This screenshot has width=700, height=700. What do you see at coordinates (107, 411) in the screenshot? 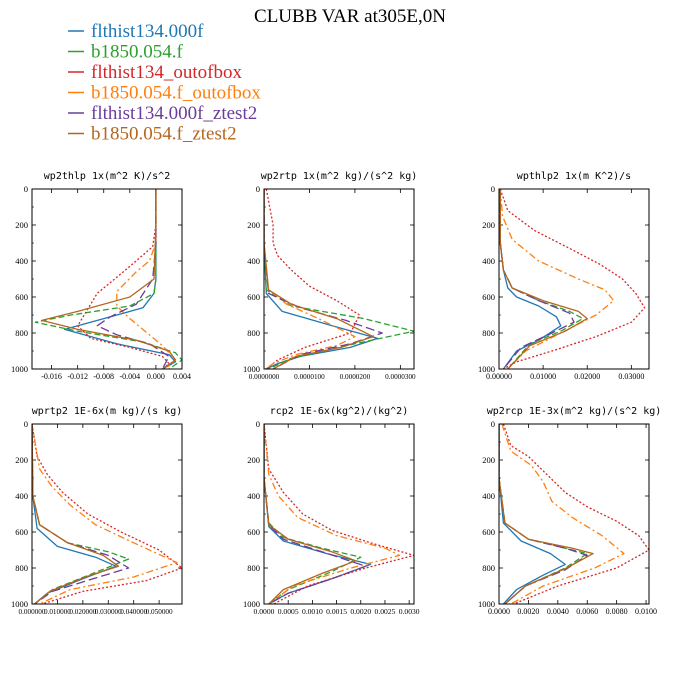
I see `panel-title-3: wprtp2 1E-6x(m kg)/(s kg)` at bounding box center [107, 411].